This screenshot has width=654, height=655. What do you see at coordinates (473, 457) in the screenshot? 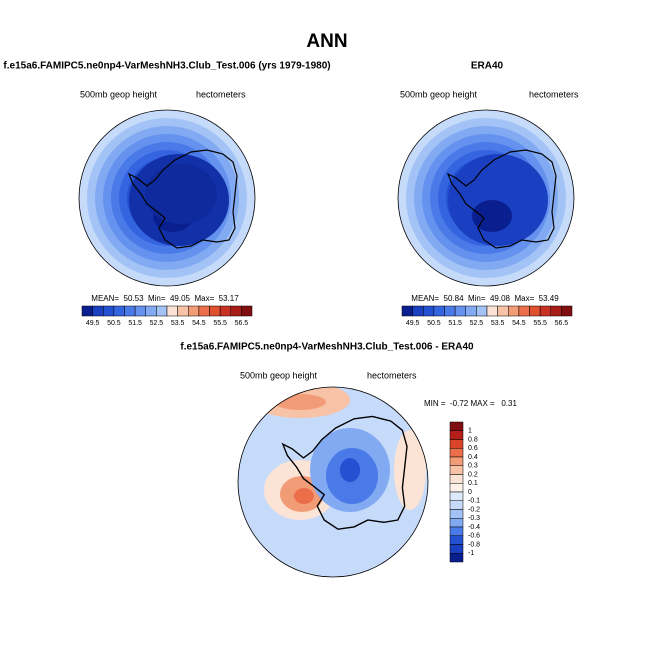
I see `colorbar-label: 0.4` at bounding box center [473, 457].